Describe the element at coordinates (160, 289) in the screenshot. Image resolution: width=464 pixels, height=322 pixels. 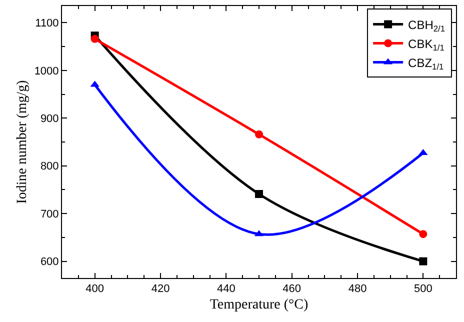
I see `x-tick-label: 420` at that location.